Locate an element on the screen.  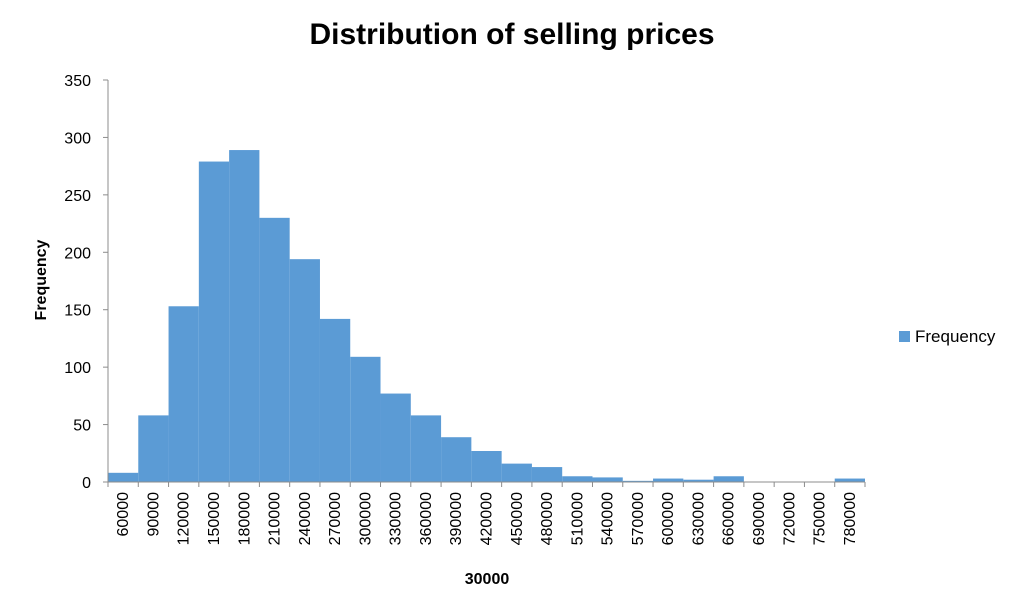
x-tick-label: 120000 is located at coordinates (184, 518).